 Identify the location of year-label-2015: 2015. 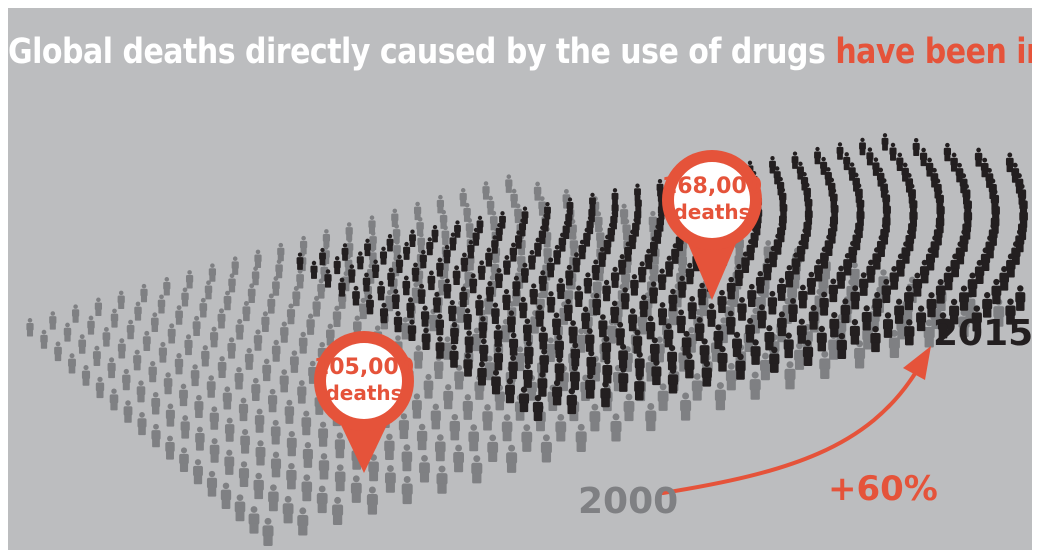
(982, 333).